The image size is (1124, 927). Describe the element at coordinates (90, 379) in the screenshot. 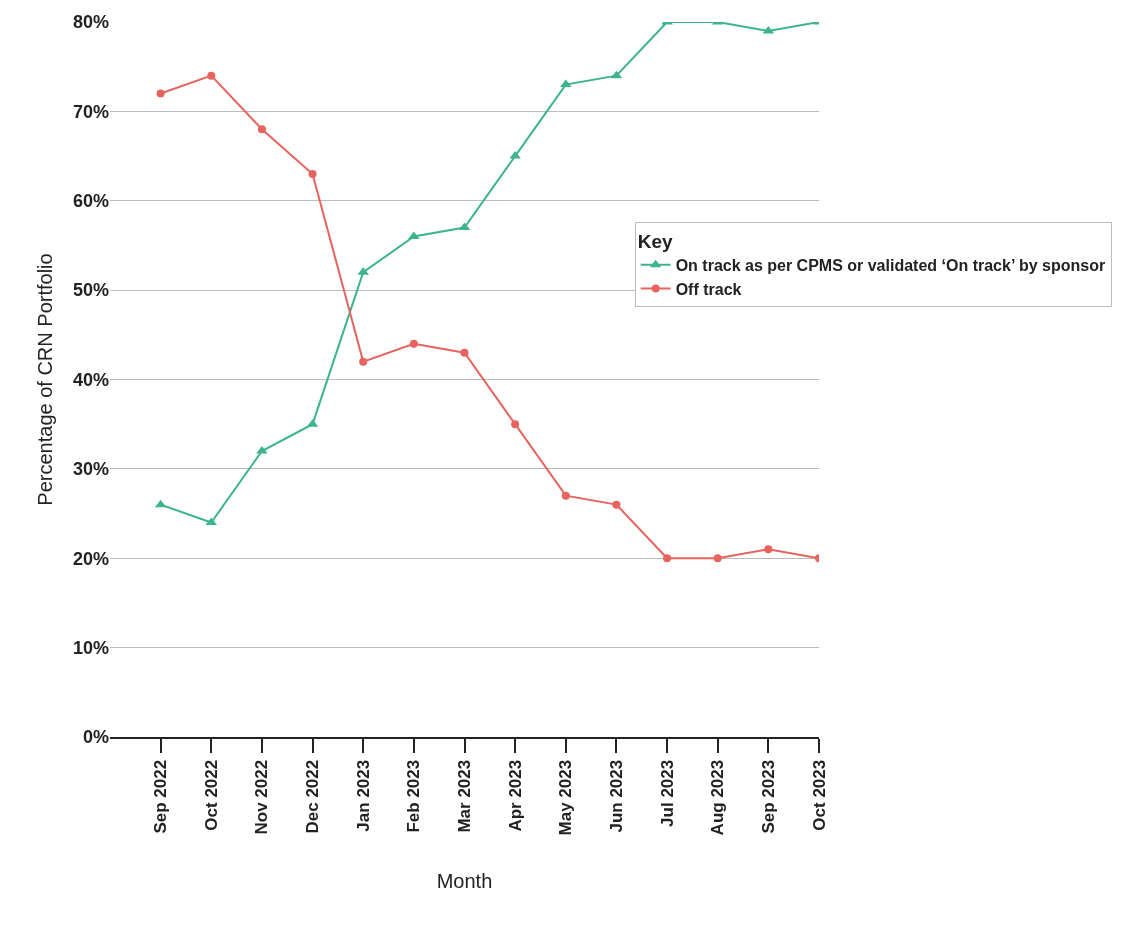

I see `y-tick-label: 40%` at that location.